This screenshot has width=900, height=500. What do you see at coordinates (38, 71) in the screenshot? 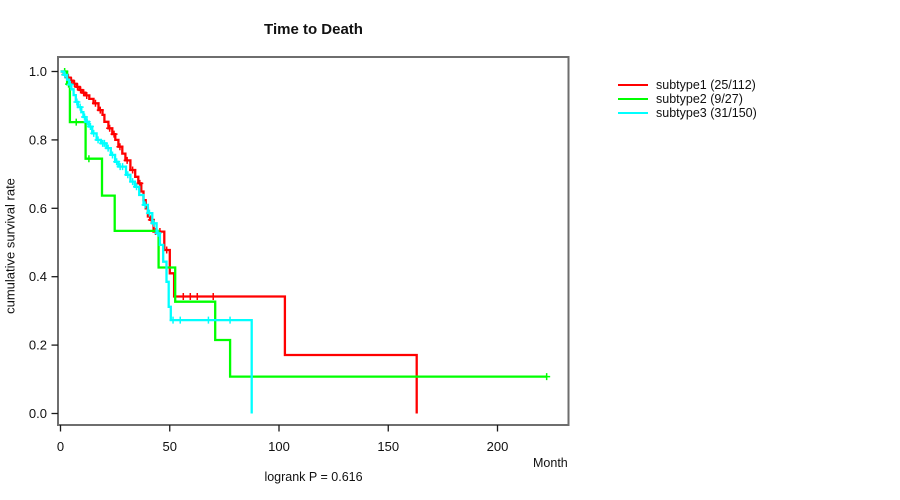
I see `y-tick-label: 1.0` at bounding box center [38, 71].